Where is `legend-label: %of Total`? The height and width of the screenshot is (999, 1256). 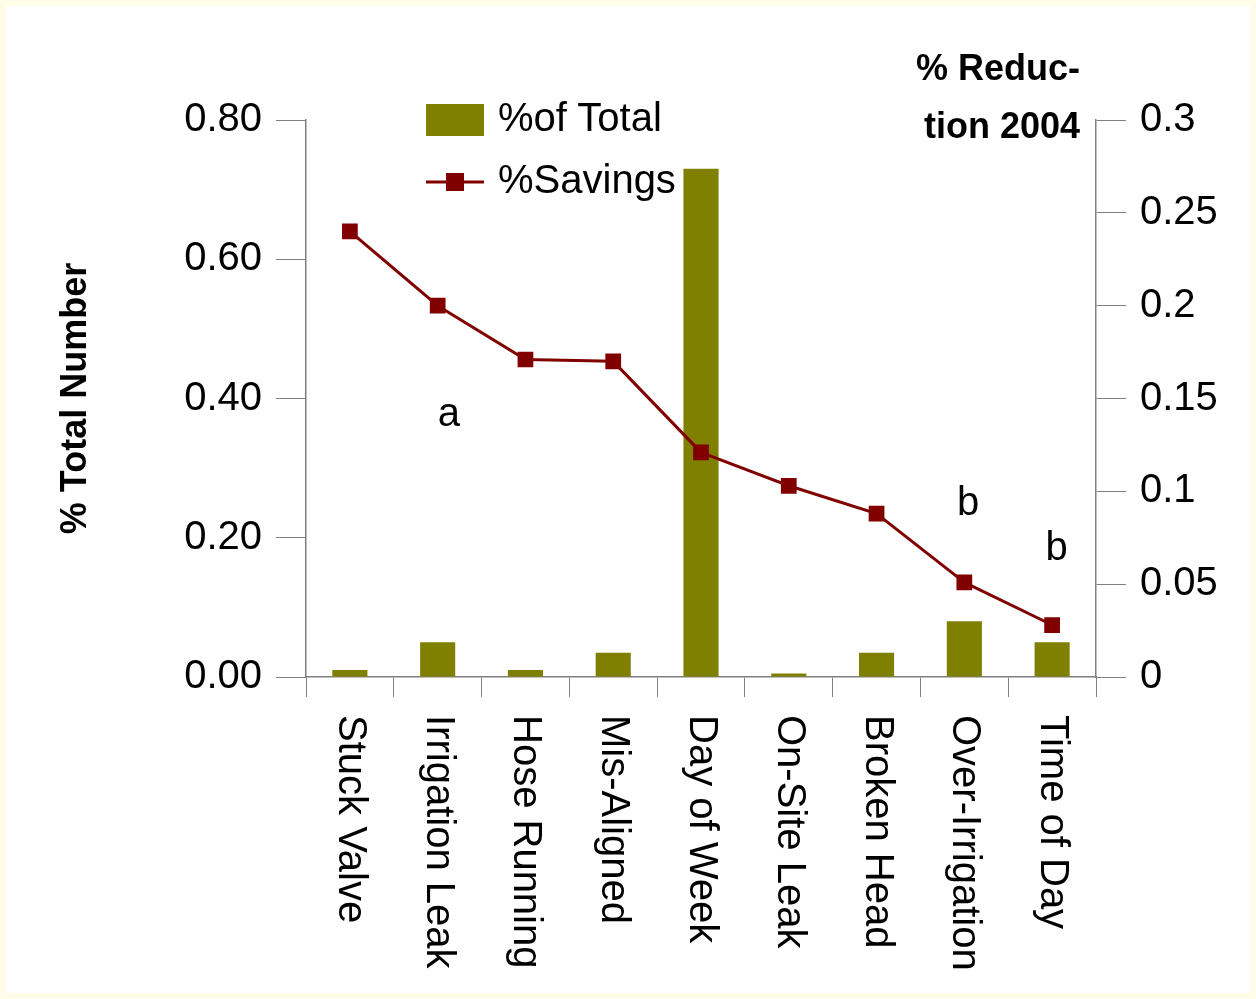
legend-label: %of Total is located at coordinates (580, 117).